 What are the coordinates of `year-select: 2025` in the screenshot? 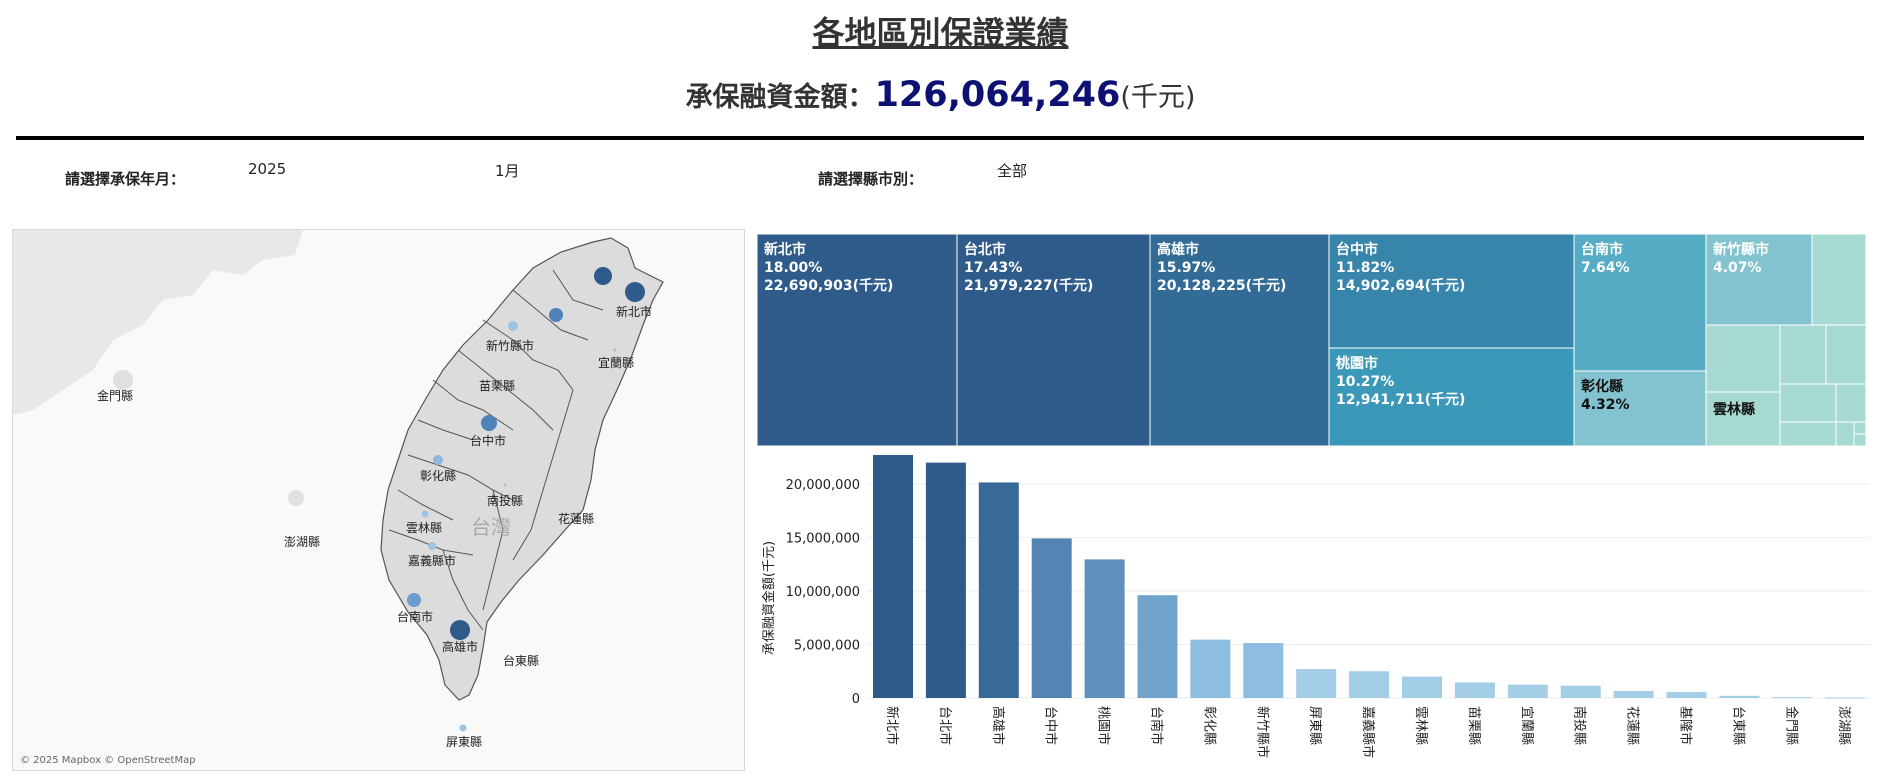 It's located at (267, 169).